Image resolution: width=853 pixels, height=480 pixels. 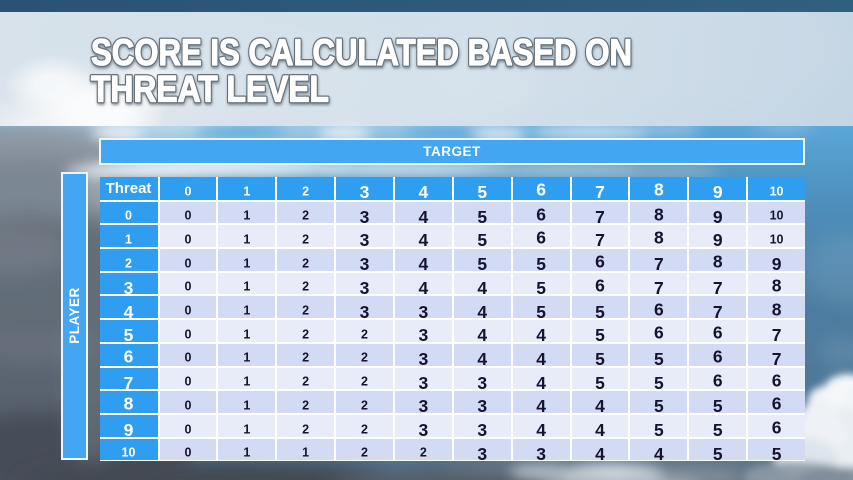 What do you see at coordinates (210, 89) in the screenshot?
I see `svg-text: THREAT LEVEL` at bounding box center [210, 89].